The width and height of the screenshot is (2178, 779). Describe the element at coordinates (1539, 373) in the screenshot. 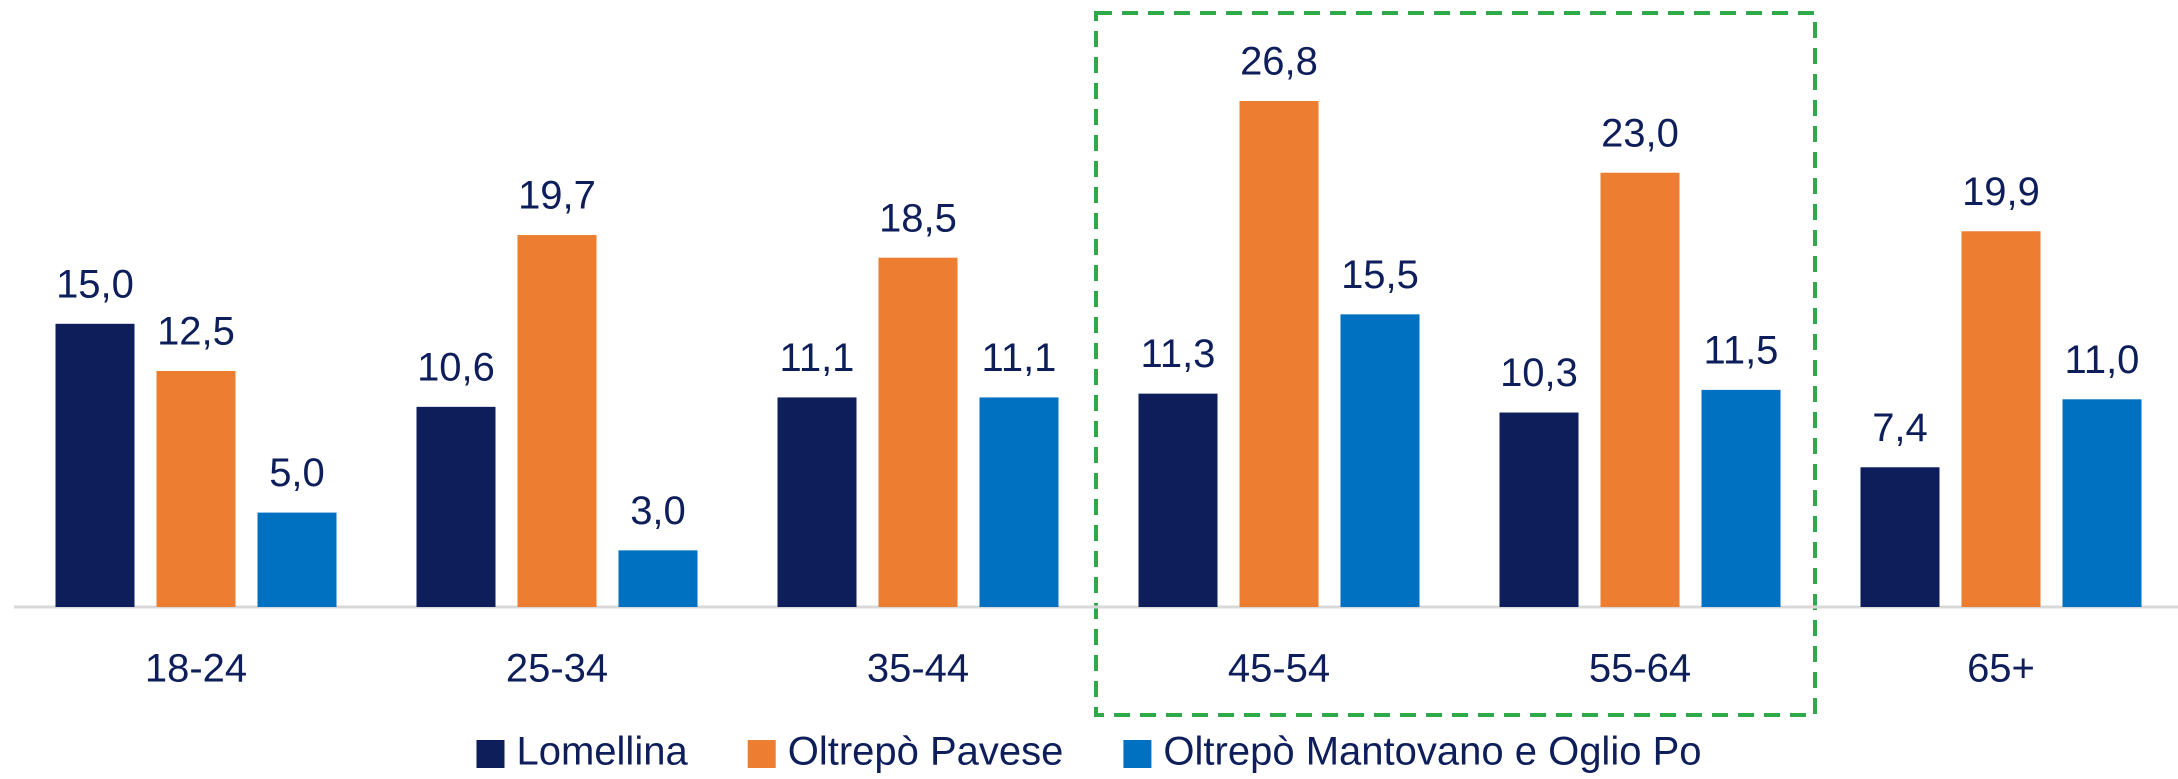

I see `value-label: 10,3` at that location.